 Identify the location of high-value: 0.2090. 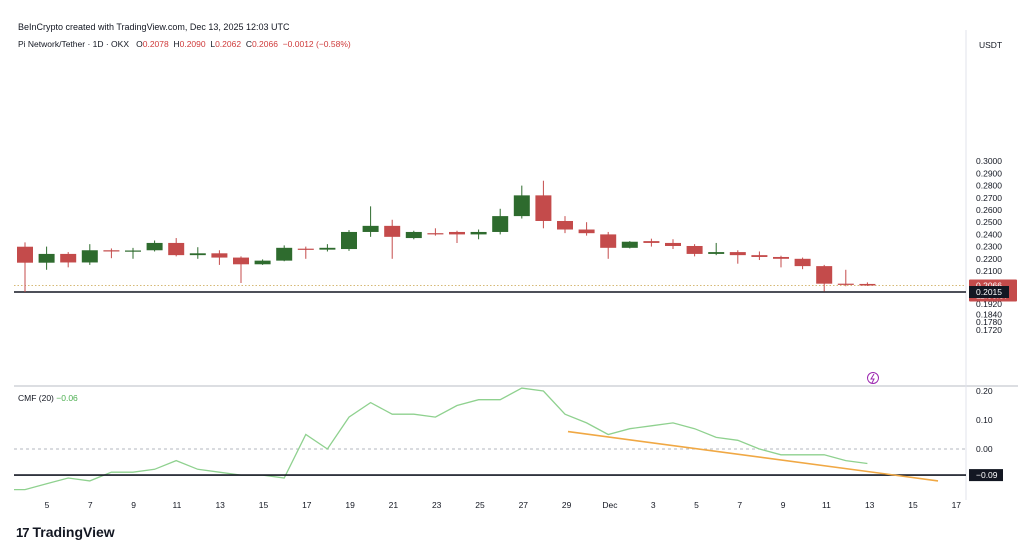
(192, 44).